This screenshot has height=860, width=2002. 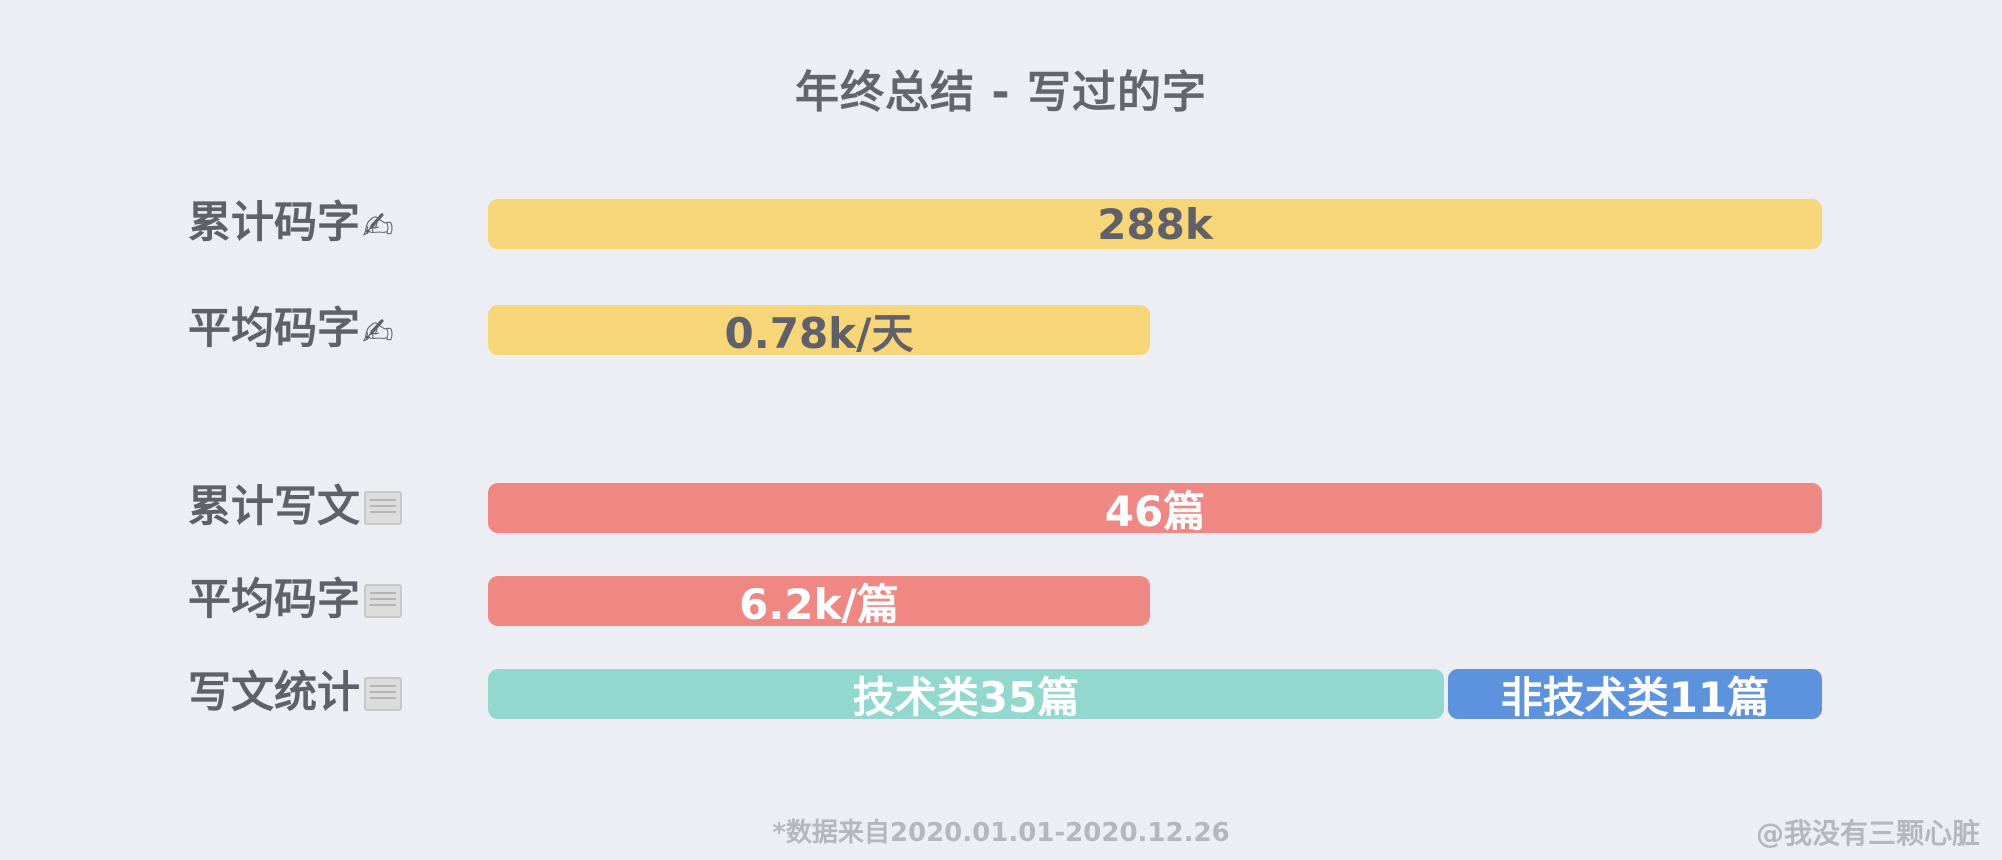 I want to click on bar-value-label: 288k, so click(x=1155, y=224).